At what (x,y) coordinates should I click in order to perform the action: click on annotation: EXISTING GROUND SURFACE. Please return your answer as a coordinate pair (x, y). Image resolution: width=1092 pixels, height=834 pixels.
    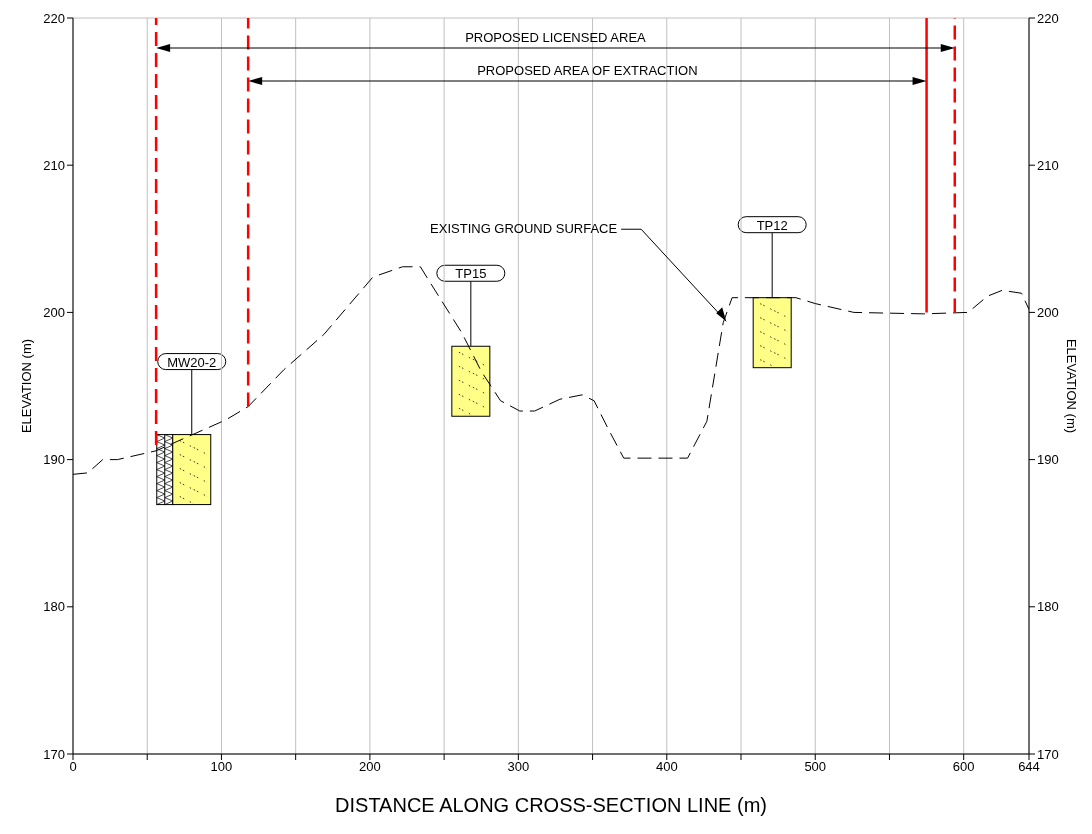
    Looking at the image, I should click on (524, 229).